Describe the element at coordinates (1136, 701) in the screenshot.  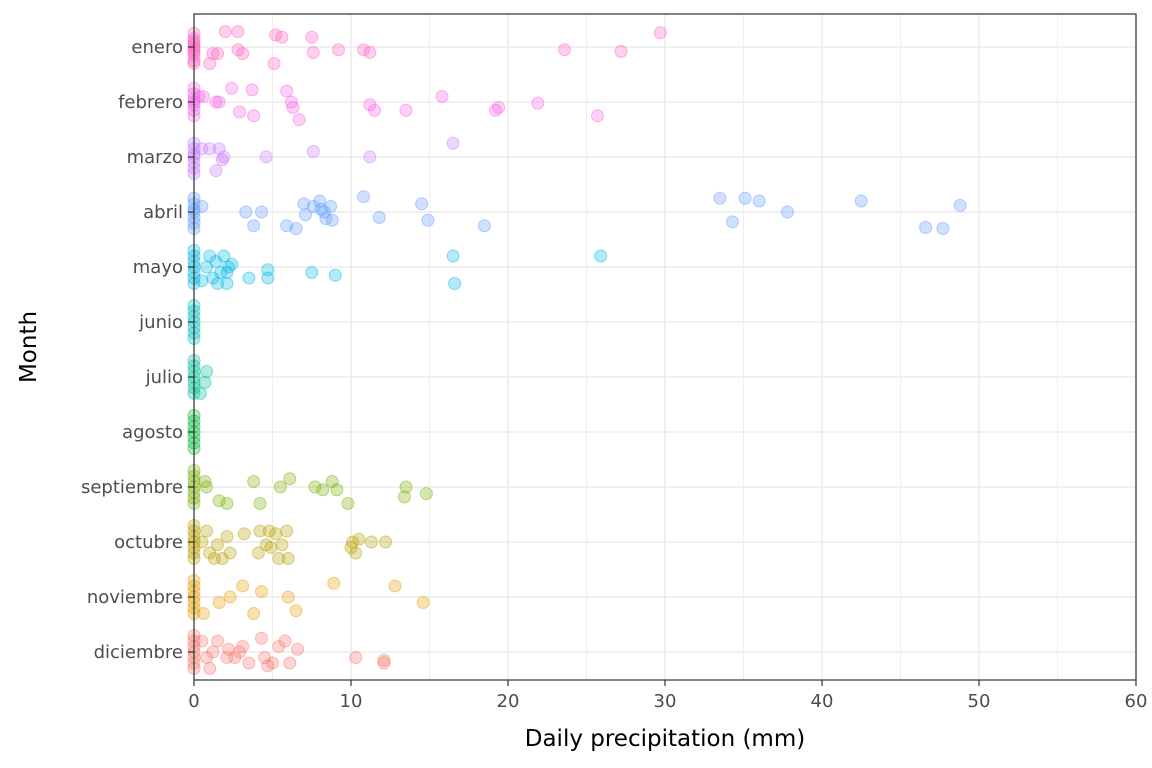
I see `x-tick-label: 60` at that location.